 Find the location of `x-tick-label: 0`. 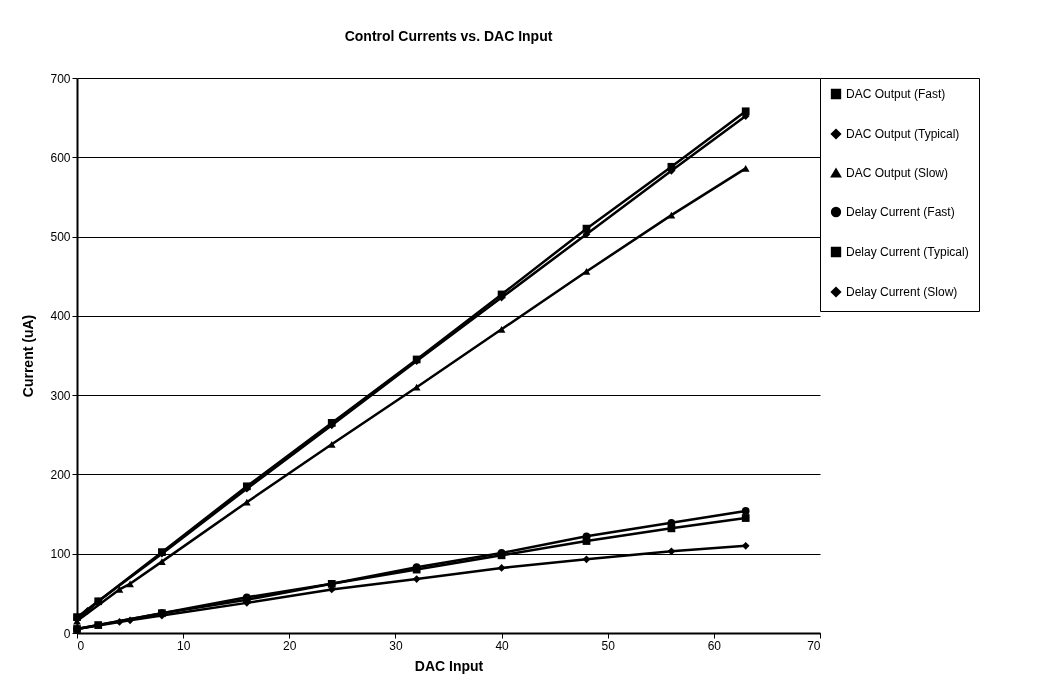

x-tick-label: 0 is located at coordinates (81, 645).